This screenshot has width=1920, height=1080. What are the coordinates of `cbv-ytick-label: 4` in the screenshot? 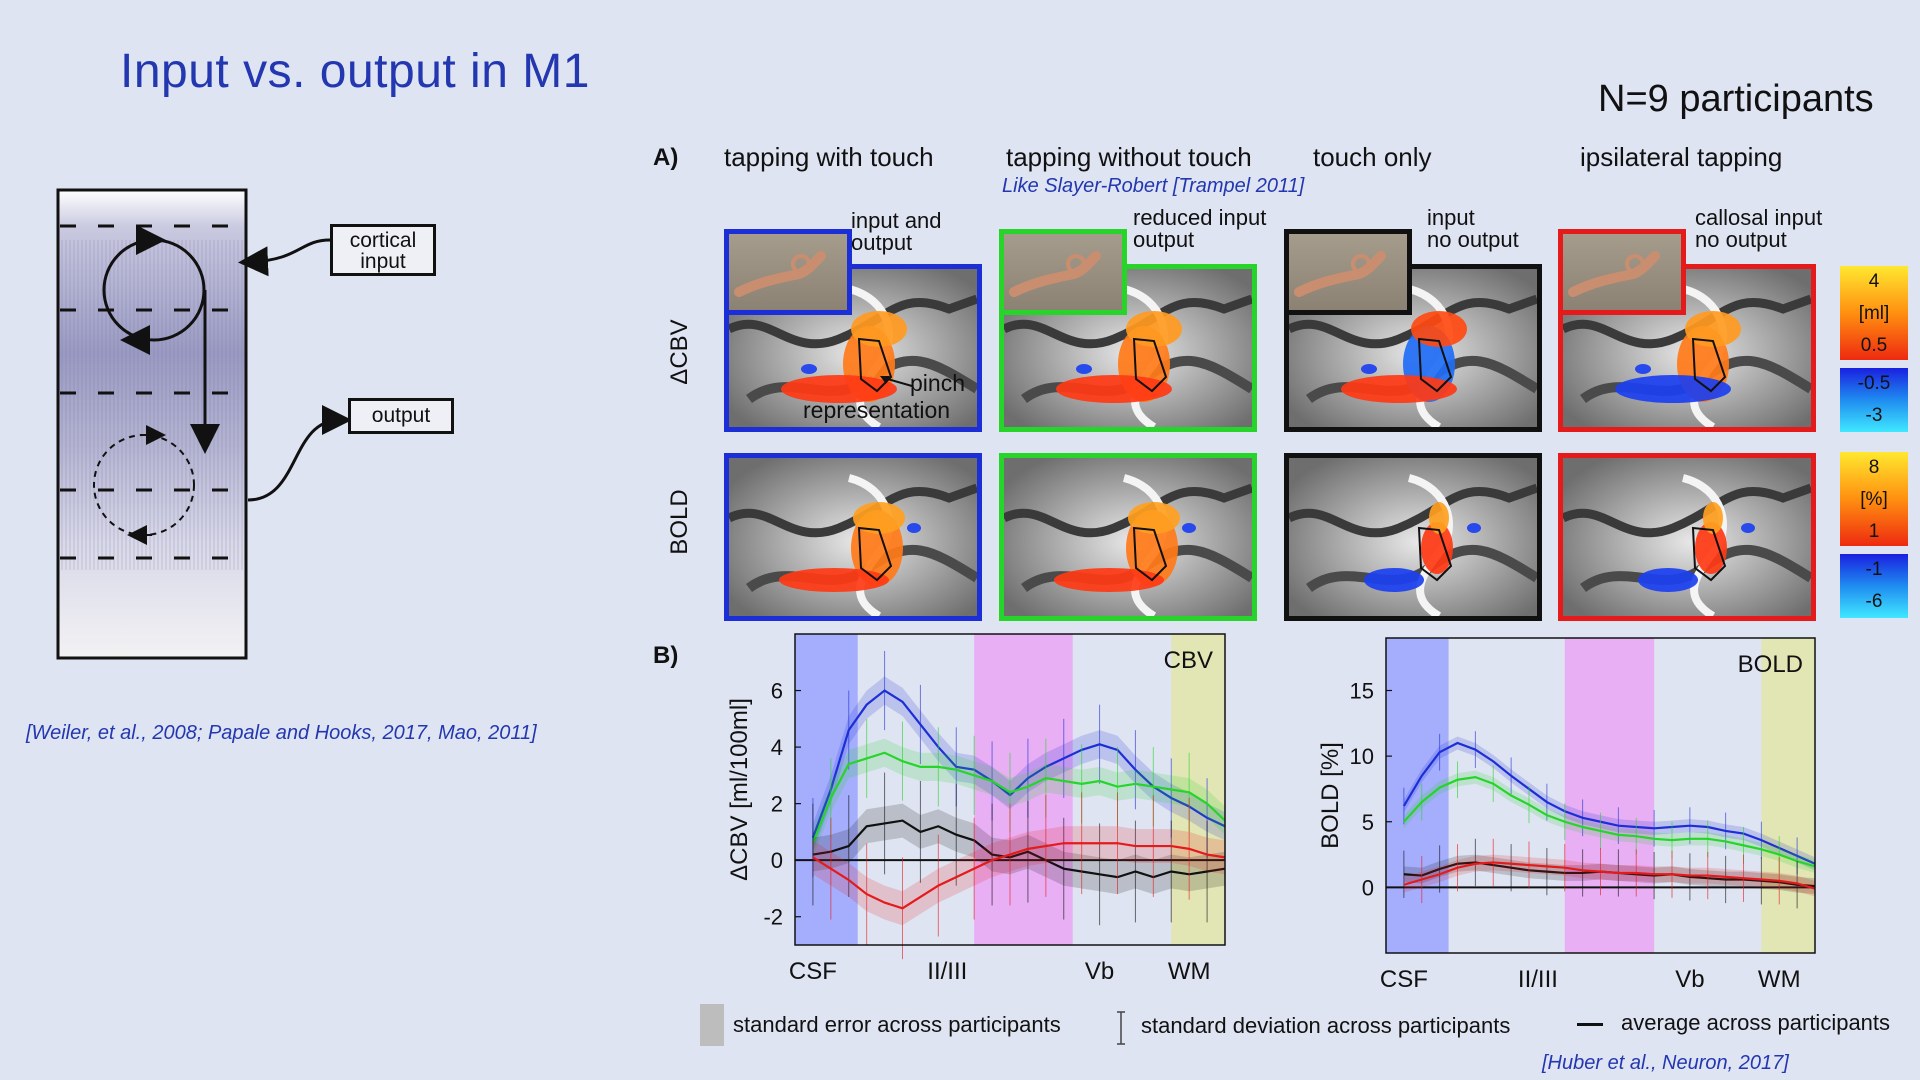 It's located at (777, 747).